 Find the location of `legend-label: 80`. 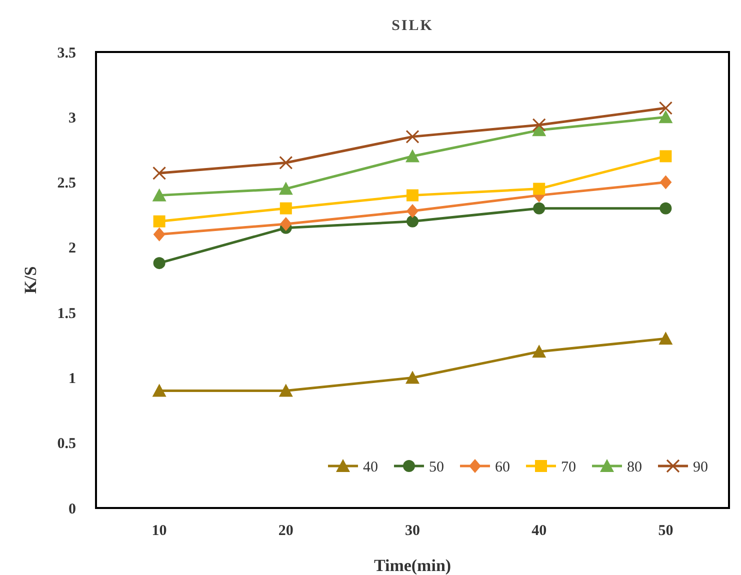

legend-label: 80 is located at coordinates (634, 467).